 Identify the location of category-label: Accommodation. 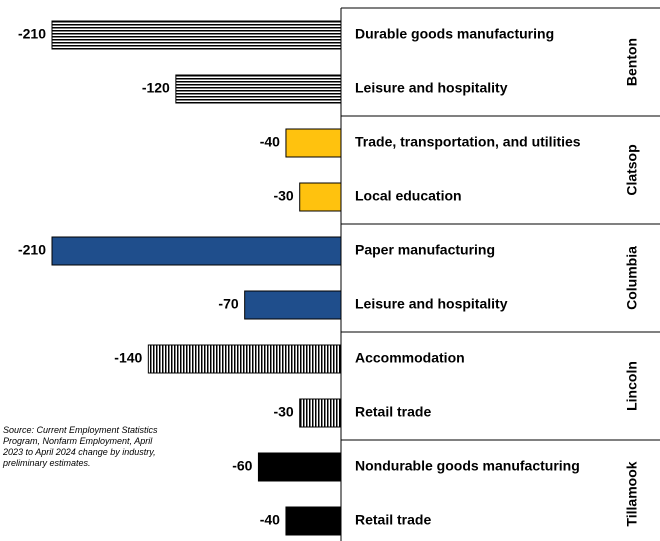
(410, 358).